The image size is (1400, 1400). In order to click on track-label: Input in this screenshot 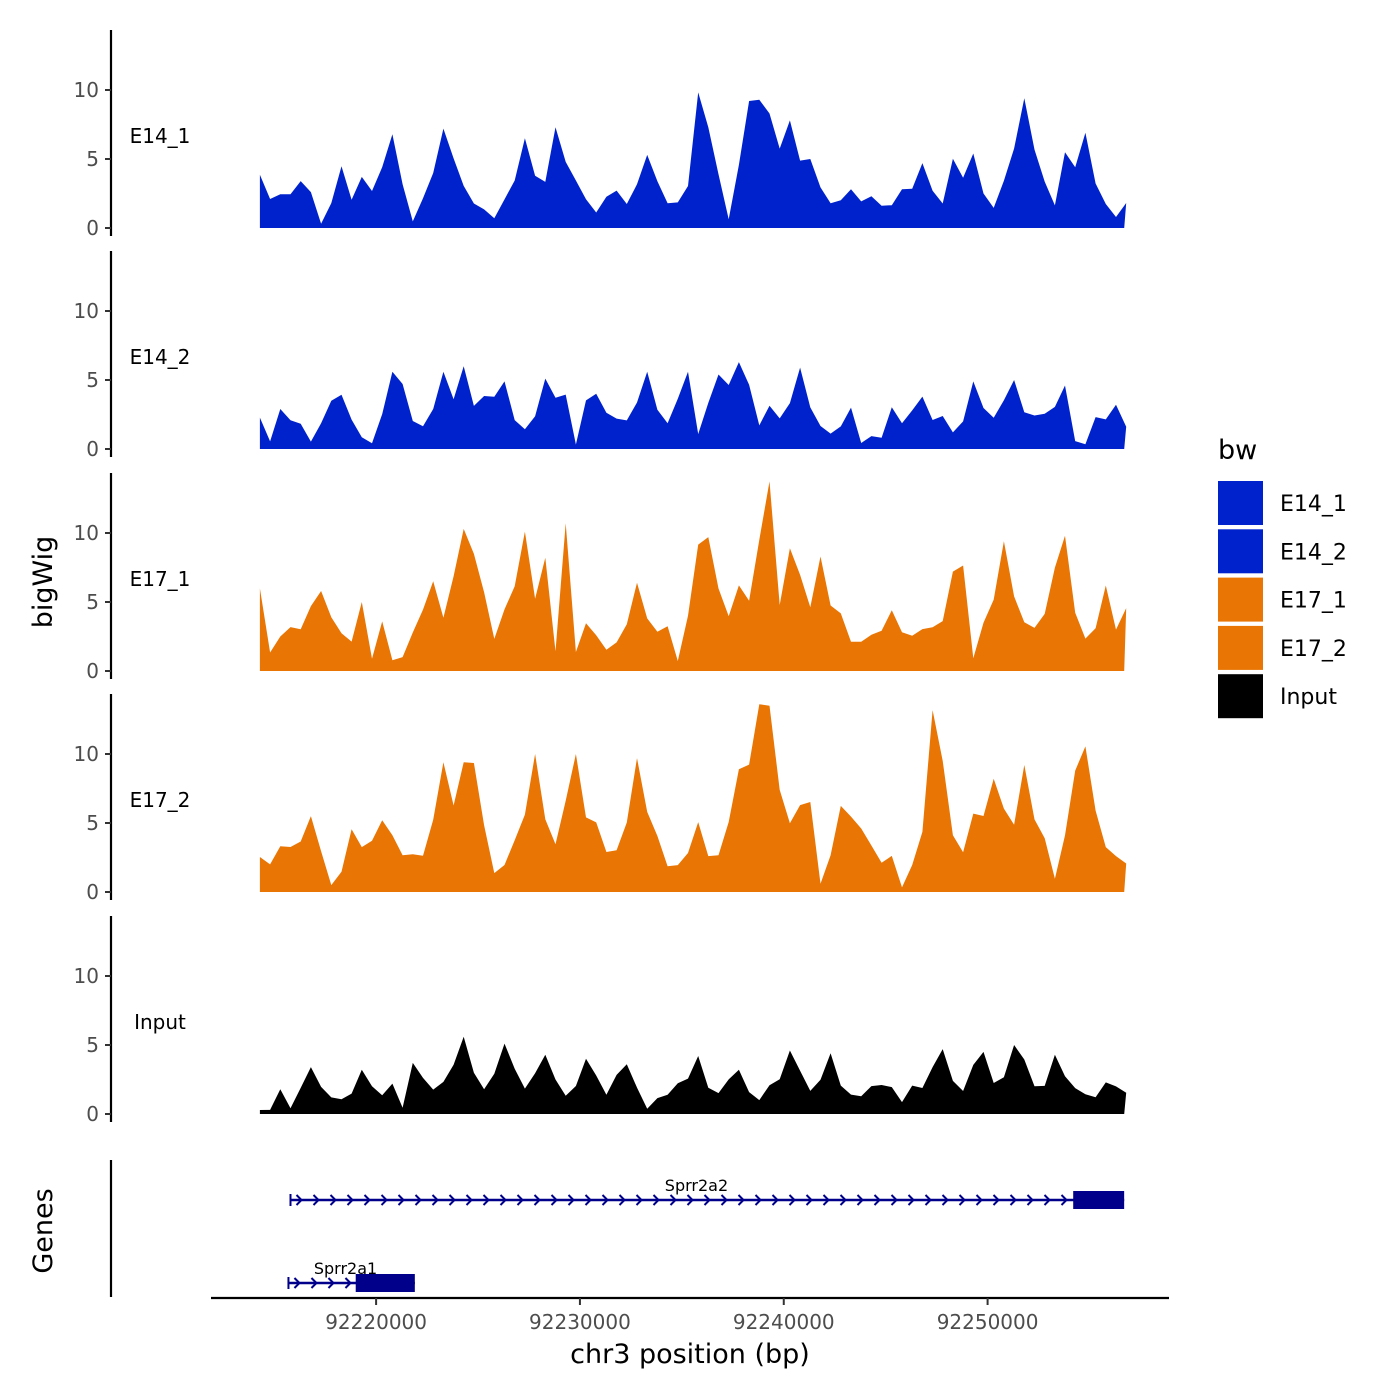, I will do `click(160, 1022)`.